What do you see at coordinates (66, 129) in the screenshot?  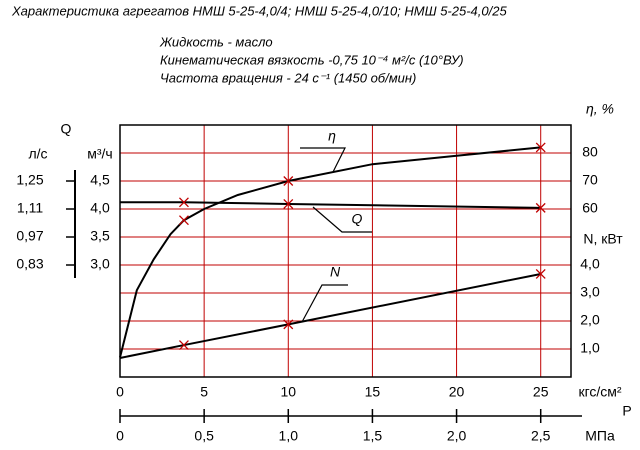 I see `y-axis-label: Q` at bounding box center [66, 129].